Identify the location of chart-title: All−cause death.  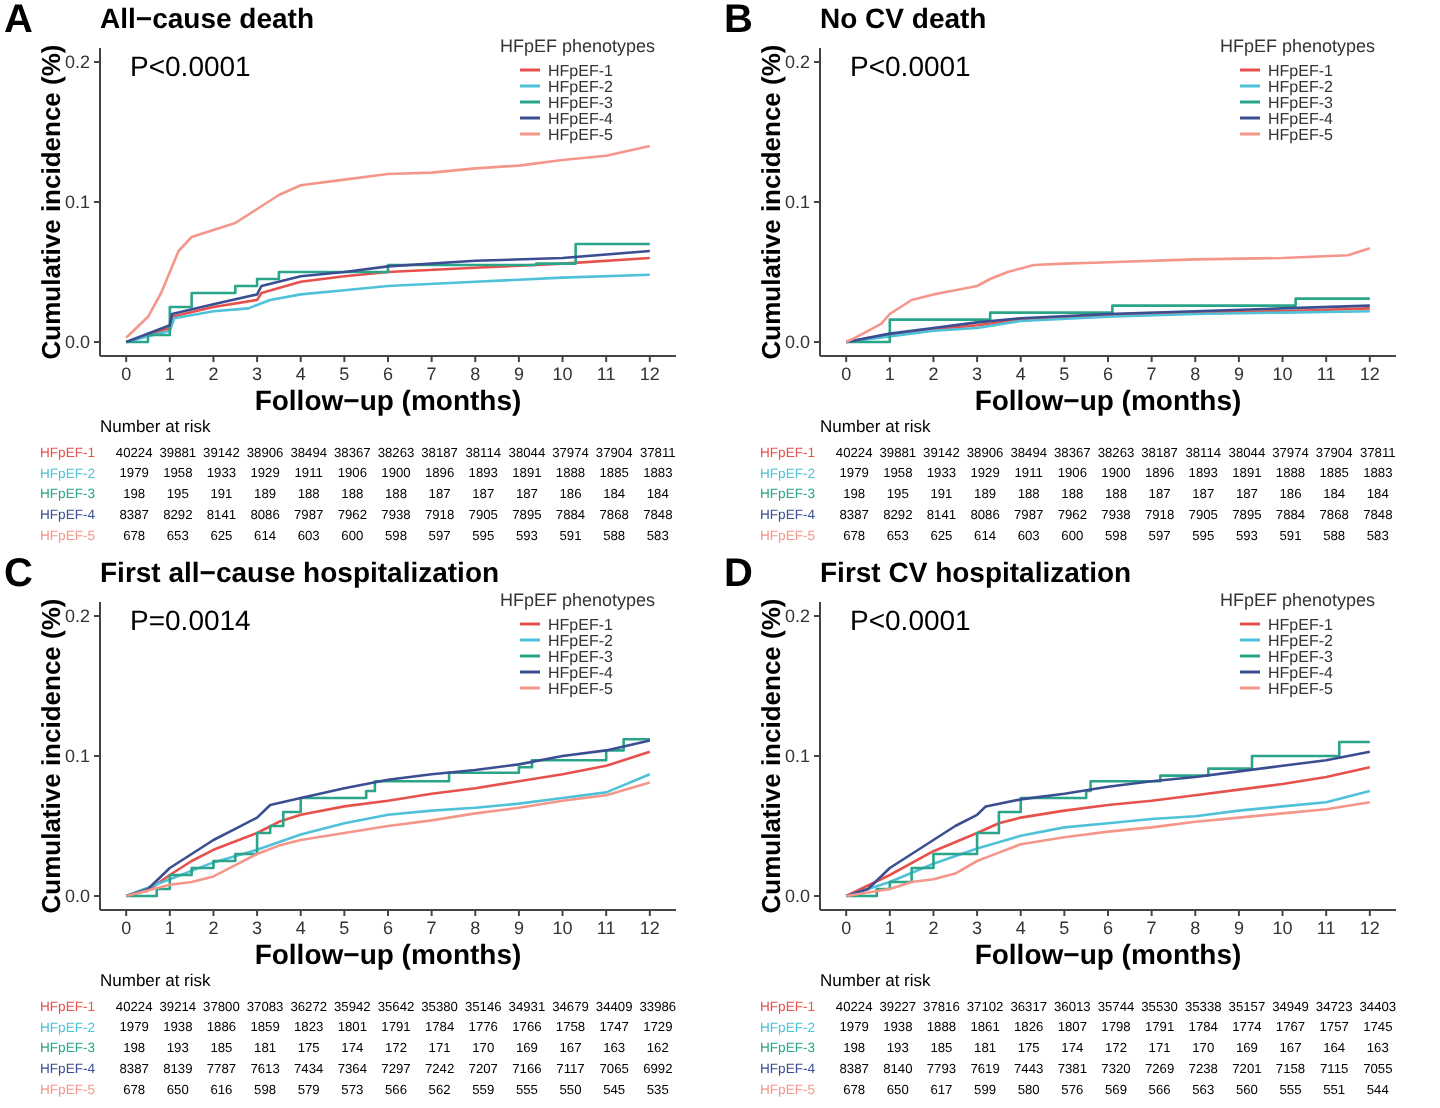
(207, 18).